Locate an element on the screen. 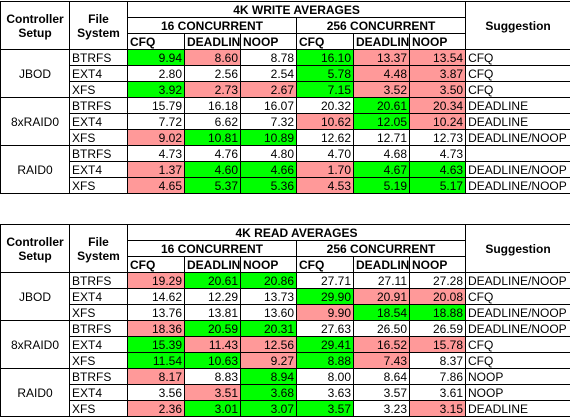  value-cell: 10.24 is located at coordinates (437, 121).